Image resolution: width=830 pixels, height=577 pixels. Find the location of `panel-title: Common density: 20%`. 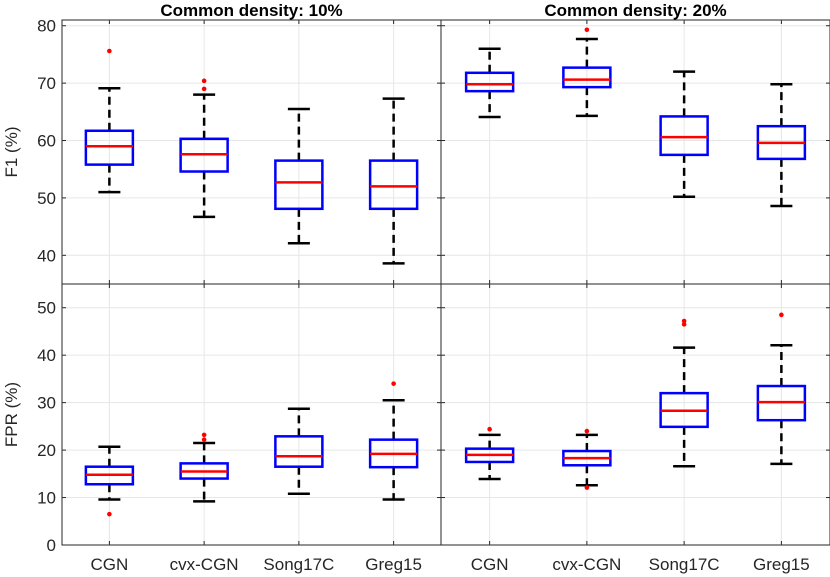

panel-title: Common density: 20% is located at coordinates (635, 10).